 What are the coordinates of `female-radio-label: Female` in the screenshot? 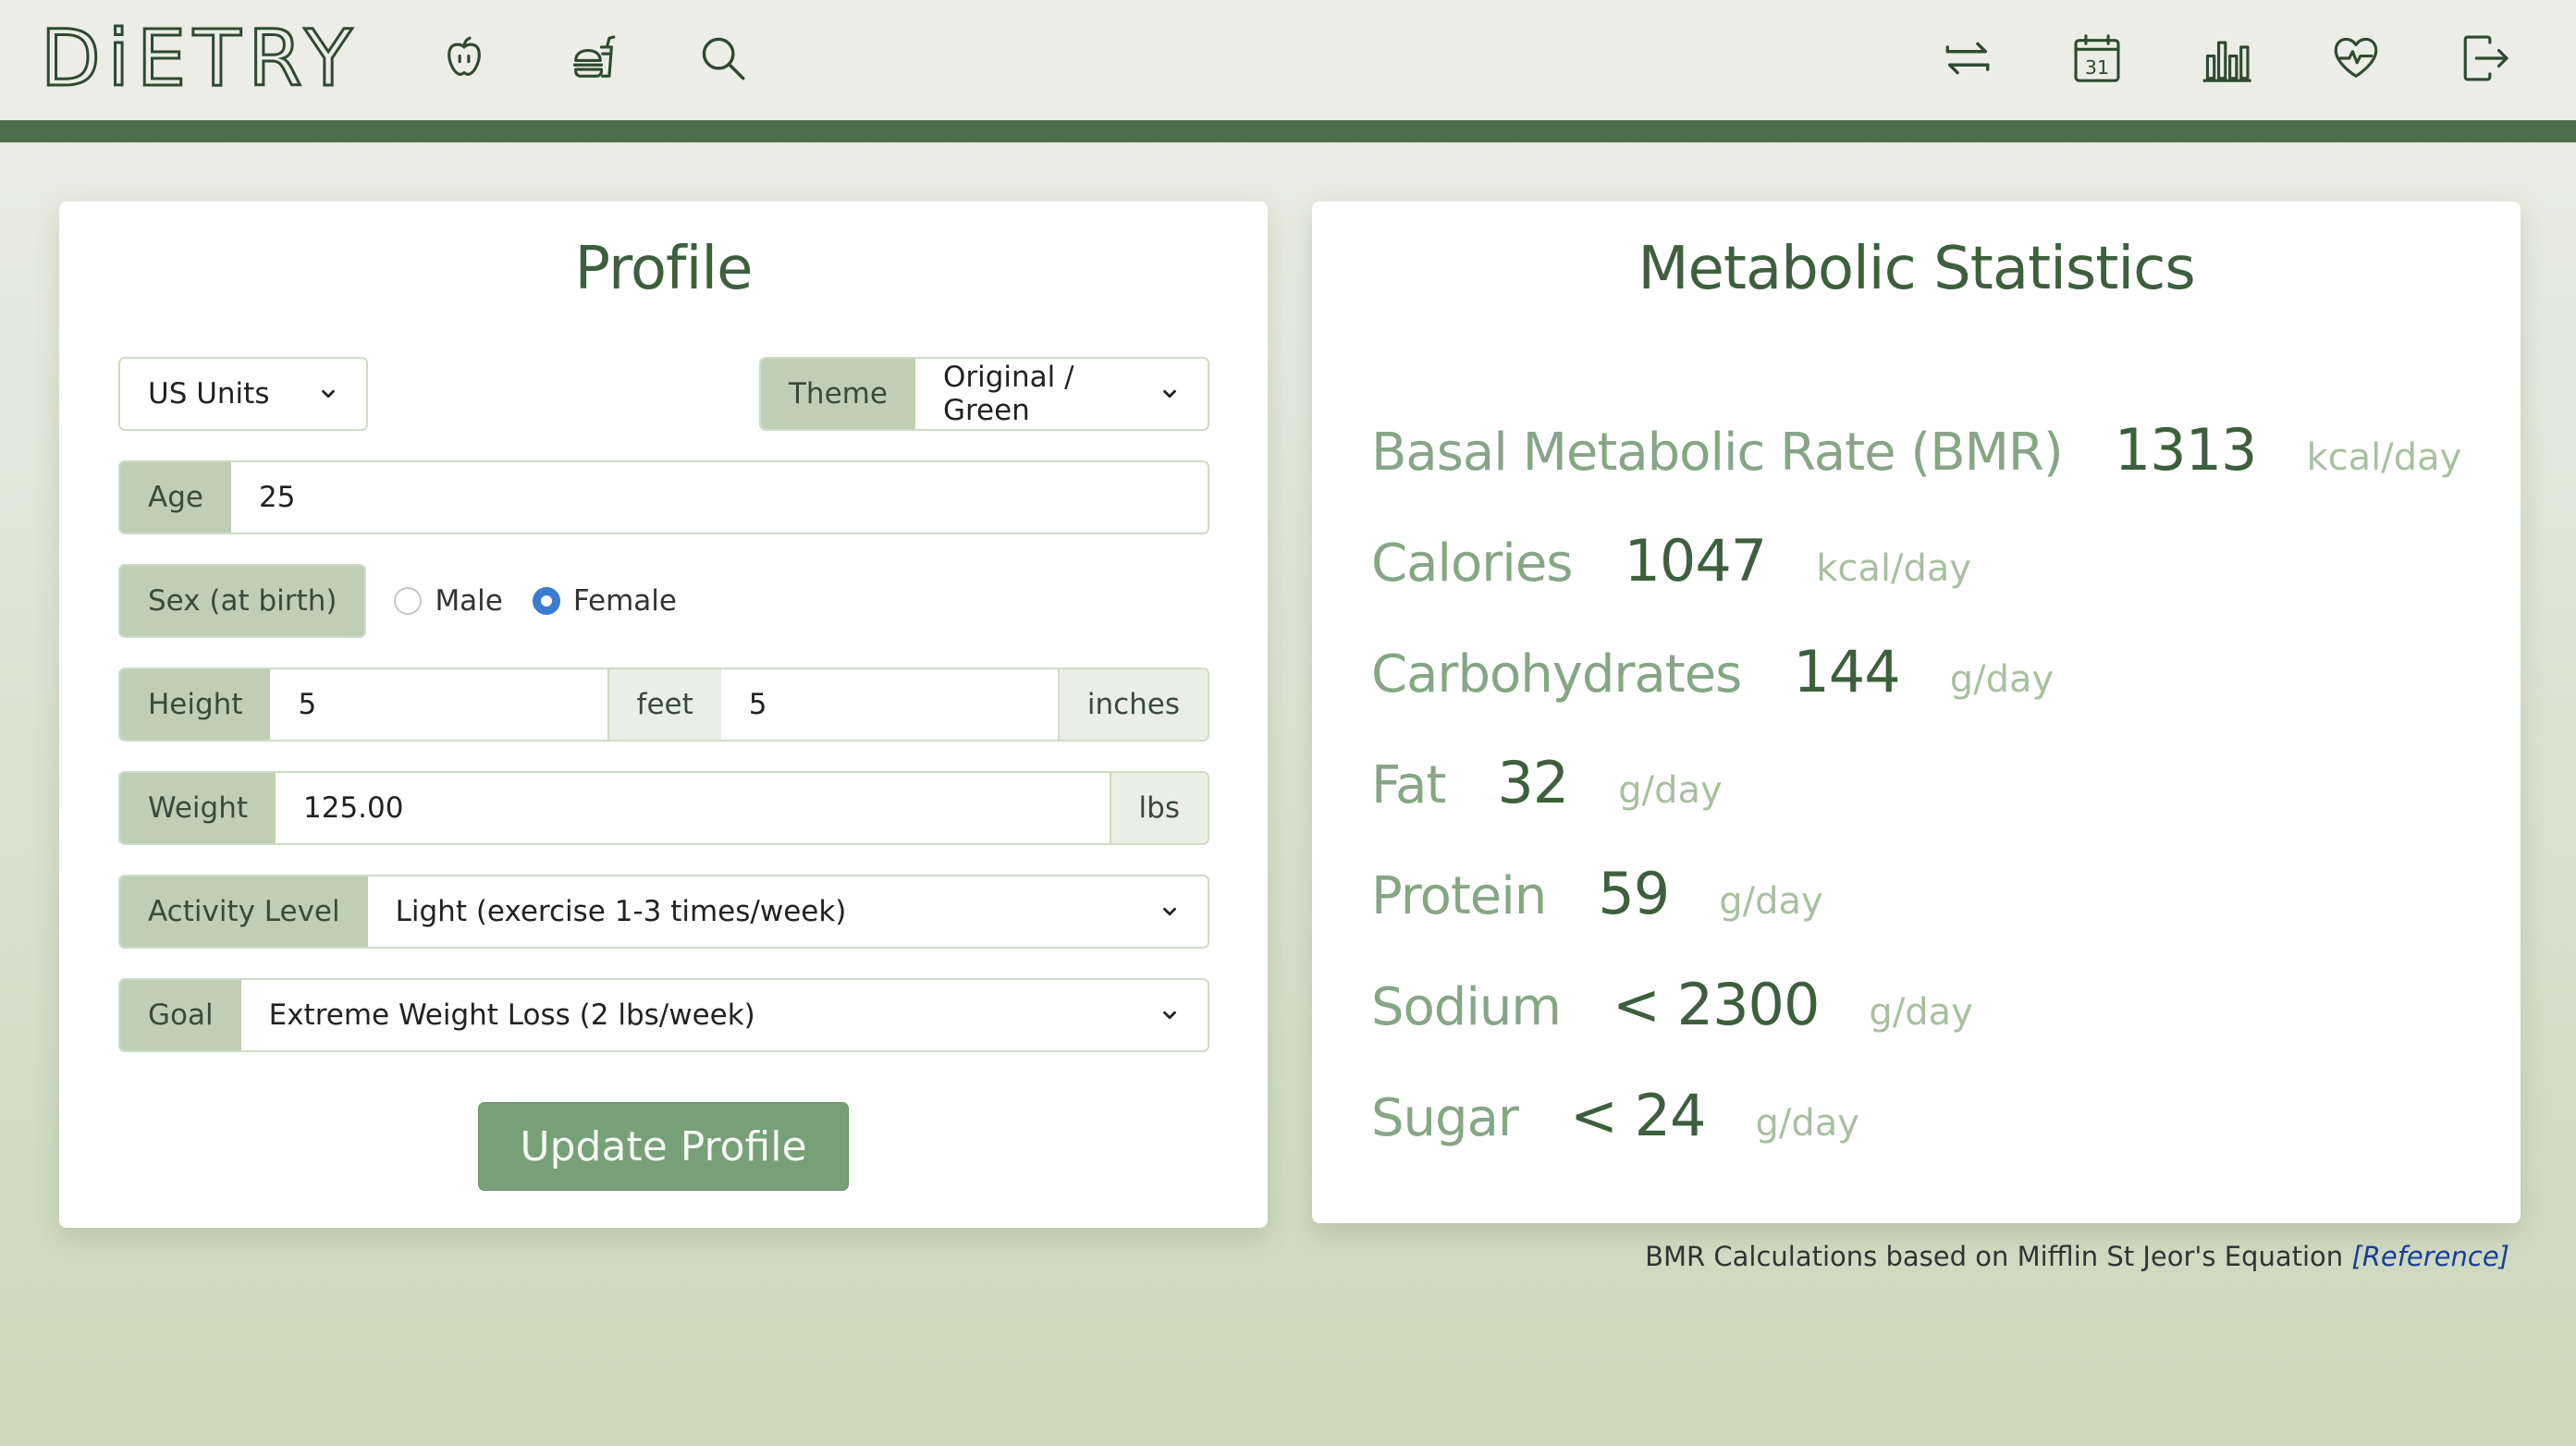 It's located at (624, 601).